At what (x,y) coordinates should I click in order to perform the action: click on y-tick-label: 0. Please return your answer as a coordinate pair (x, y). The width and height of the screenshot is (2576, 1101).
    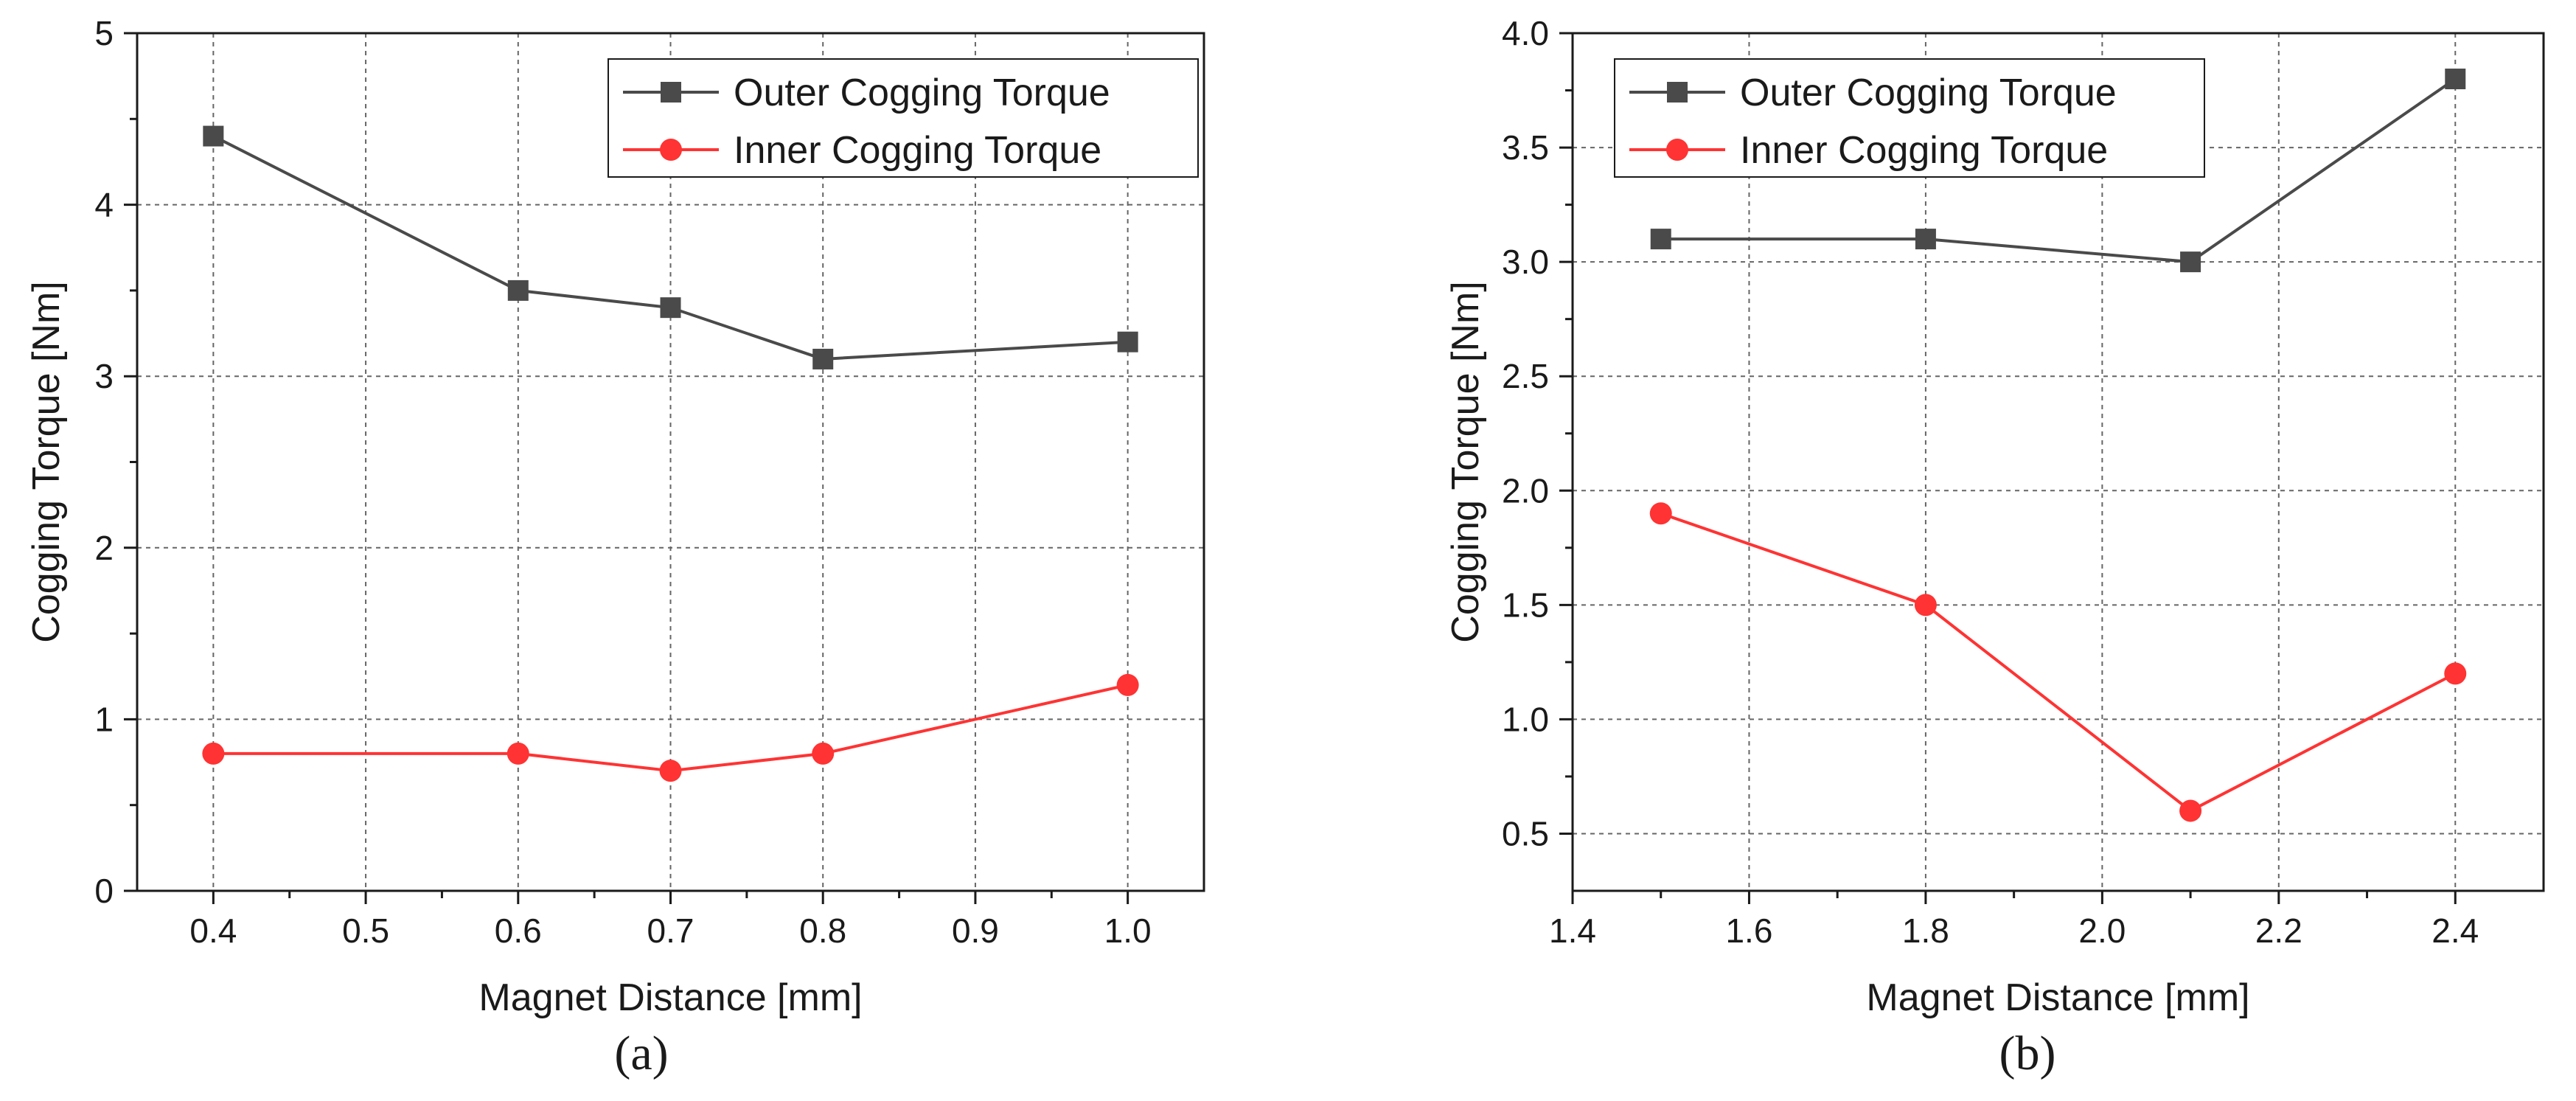
    Looking at the image, I should click on (104, 891).